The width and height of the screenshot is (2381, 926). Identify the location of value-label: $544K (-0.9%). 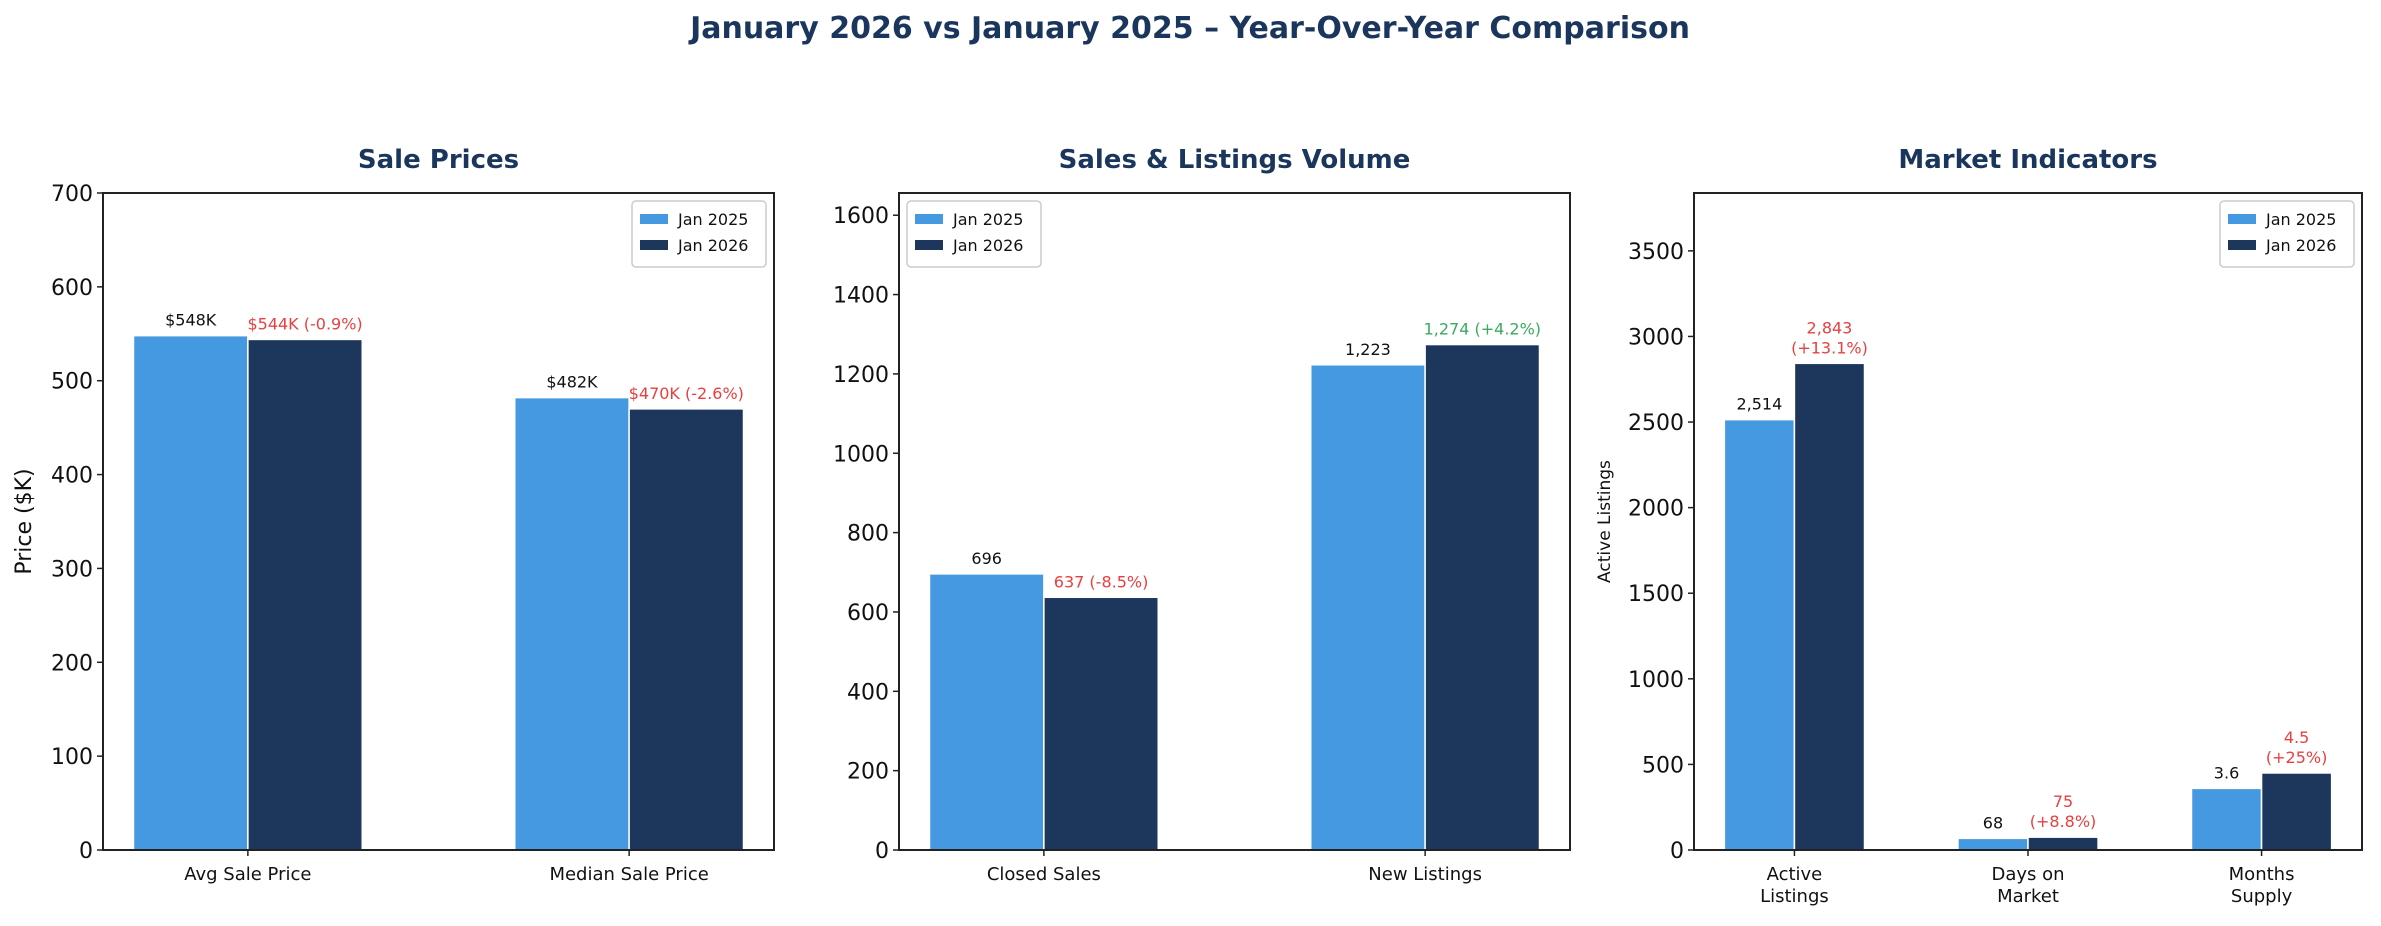
(304, 323).